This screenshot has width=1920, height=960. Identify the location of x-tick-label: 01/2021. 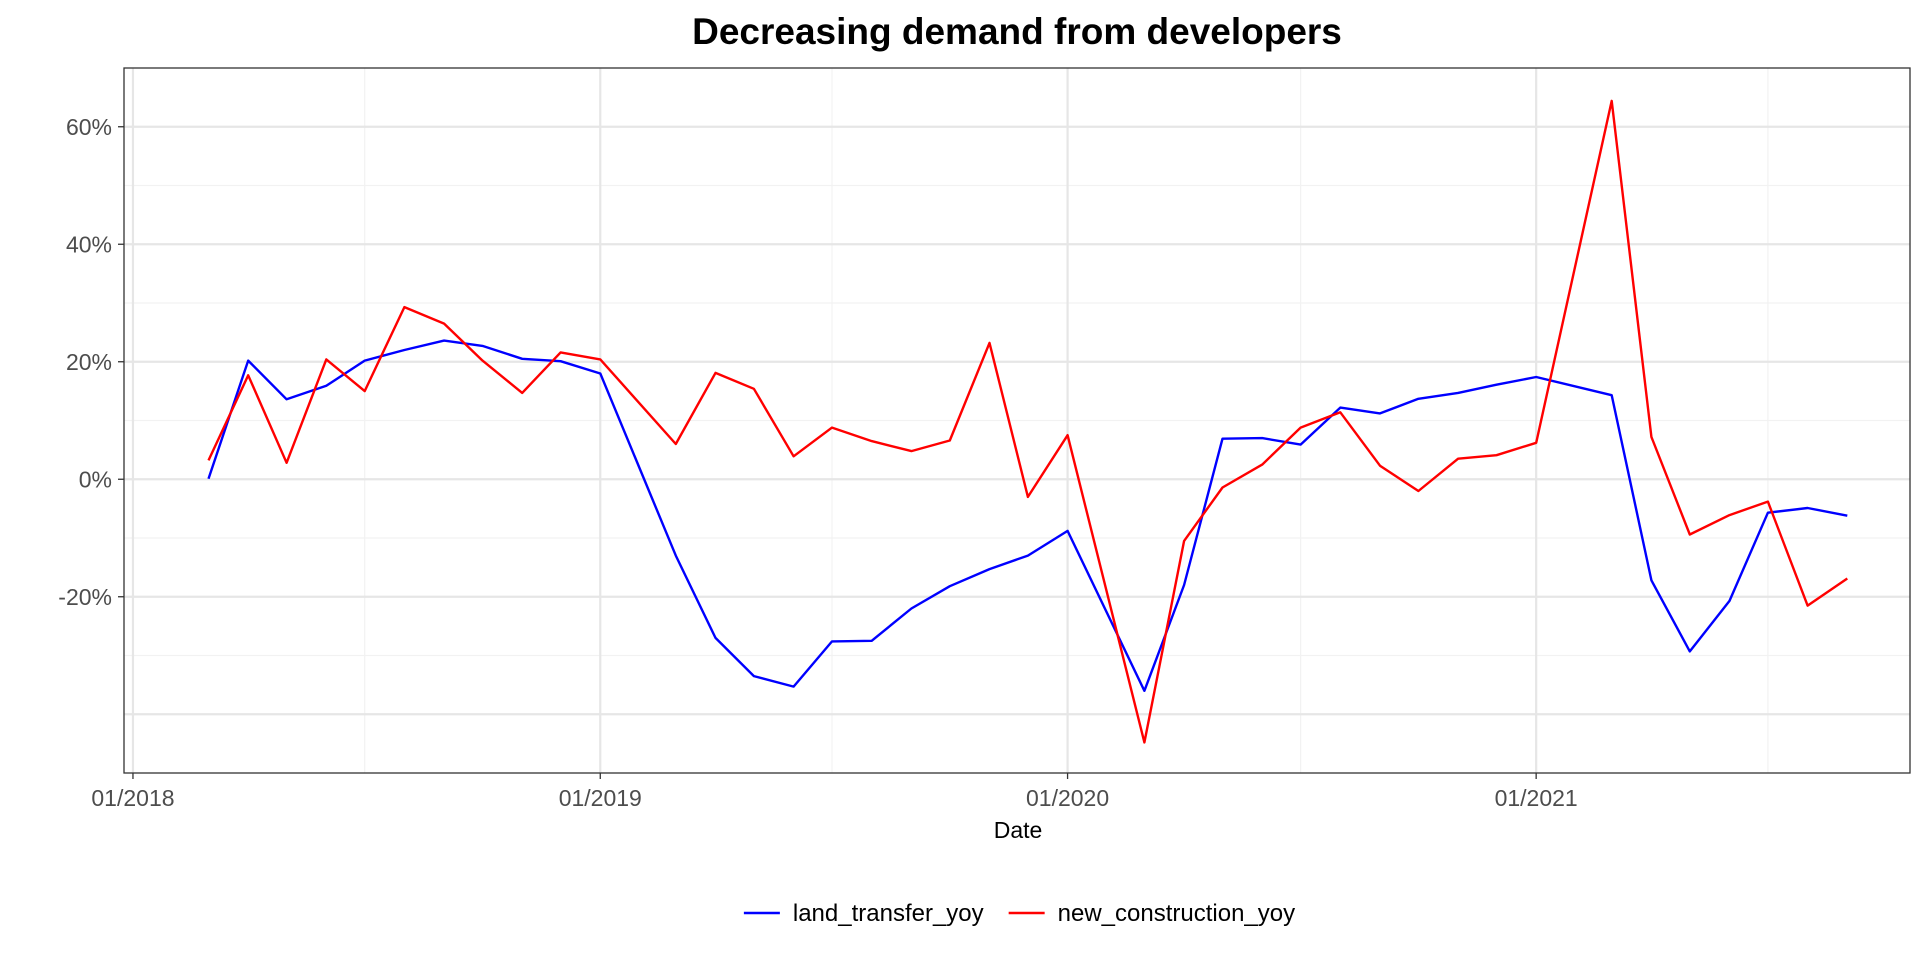
(1536, 798).